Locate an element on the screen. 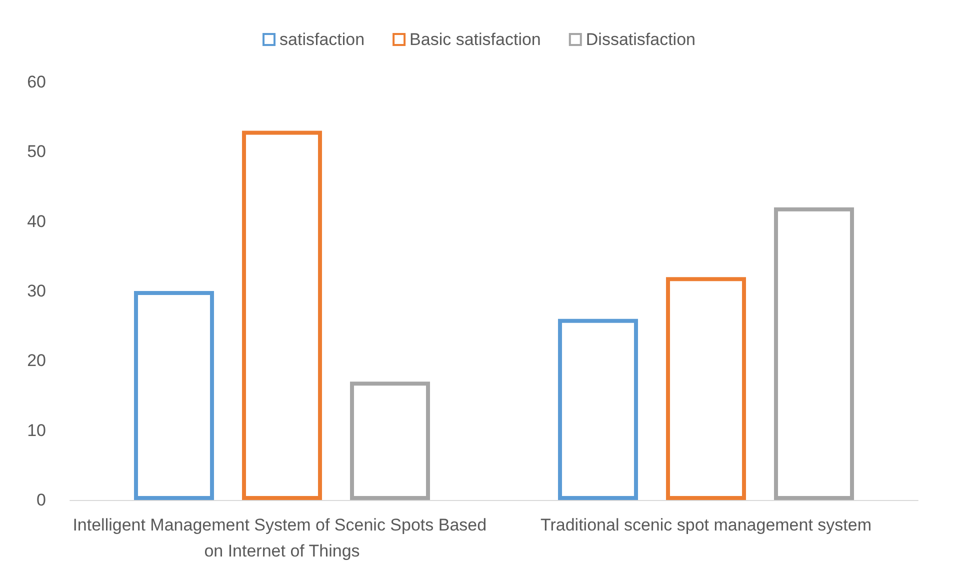  y-tick-label: 40 is located at coordinates (36, 221).